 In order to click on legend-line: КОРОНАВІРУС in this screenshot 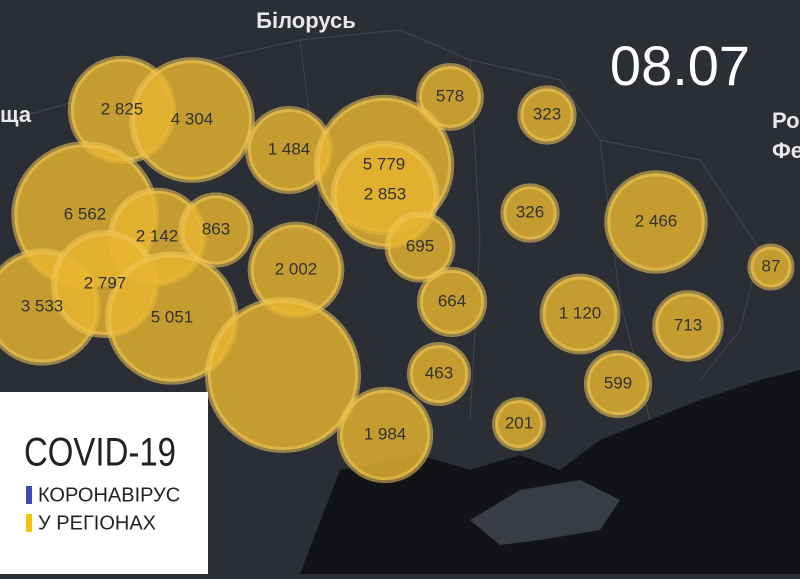, I will do `click(109, 495)`.